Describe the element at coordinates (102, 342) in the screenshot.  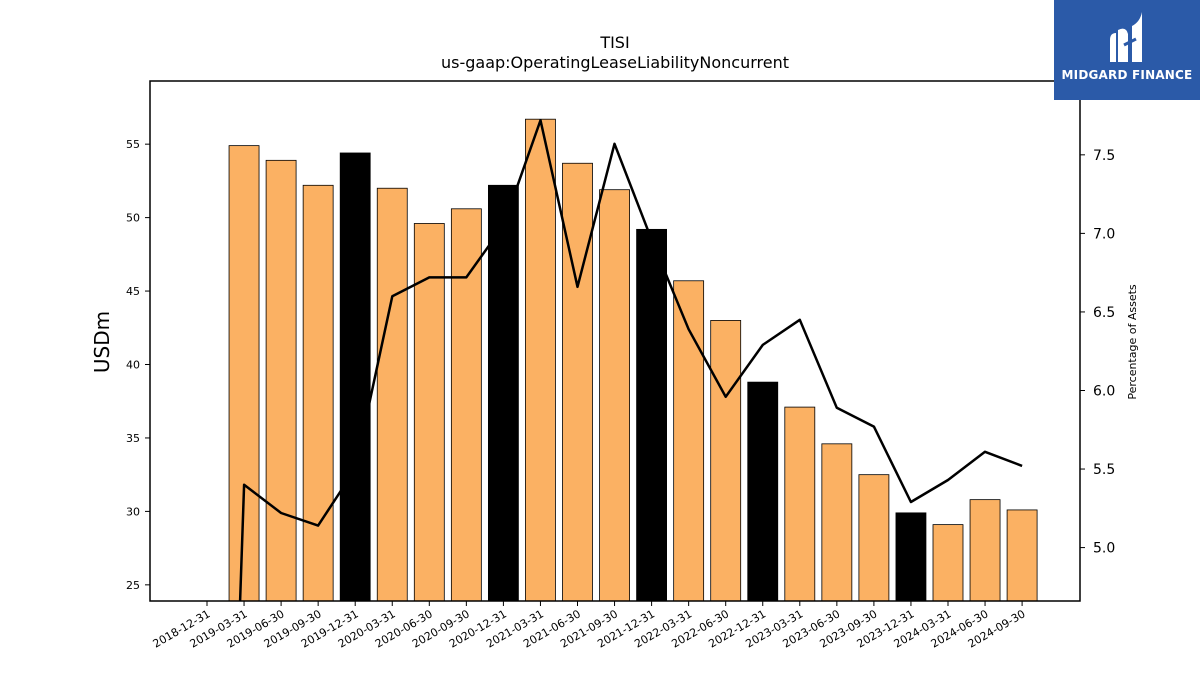
I see `y-axis-label: USDm` at that location.